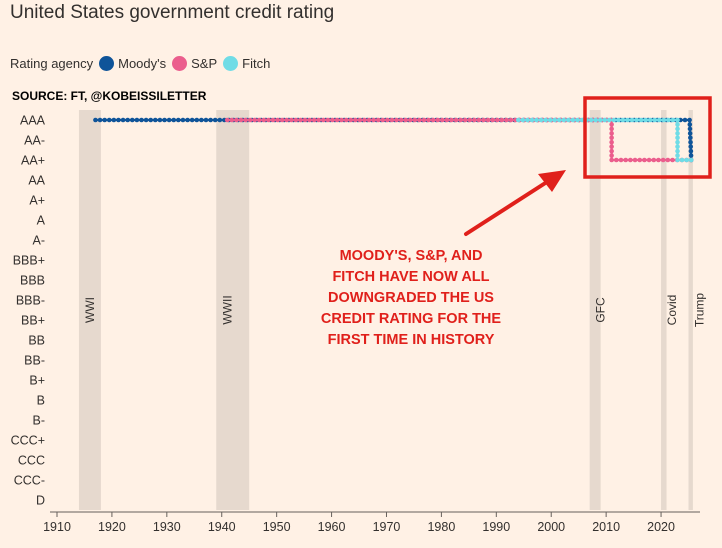 The image size is (722, 548). I want to click on legend-label-sp: S&P, so click(204, 63).